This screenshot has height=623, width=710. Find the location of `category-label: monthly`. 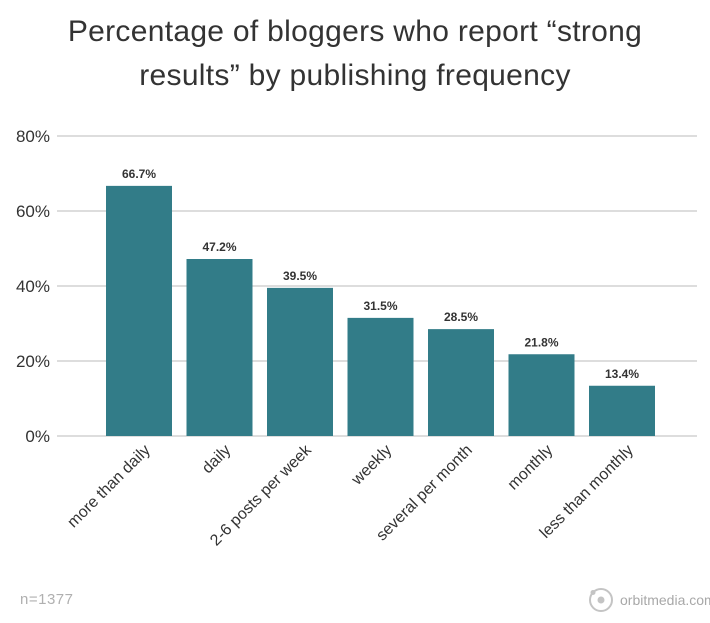

category-label: monthly is located at coordinates (531, 468).